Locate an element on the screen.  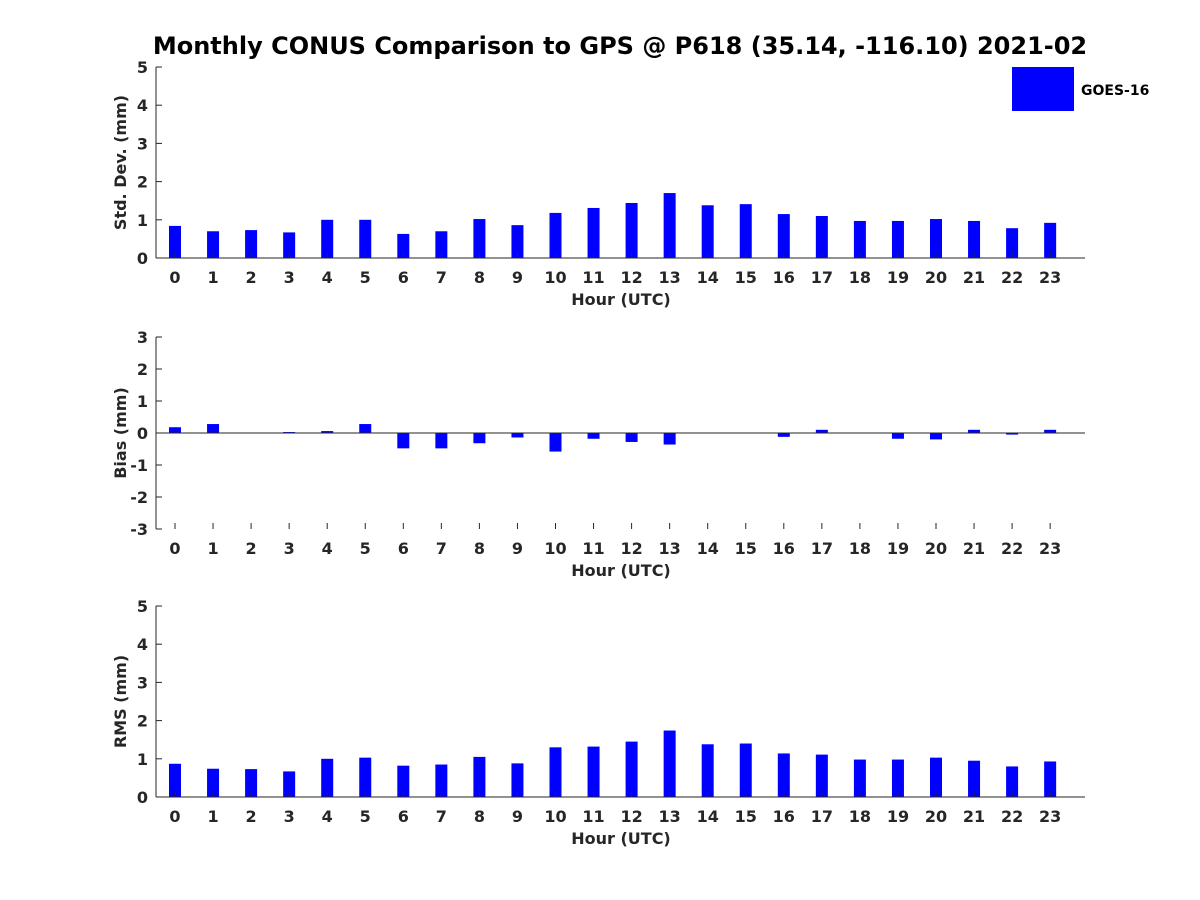
y-tick-label-1-4: 4 is located at coordinates (142, 105).